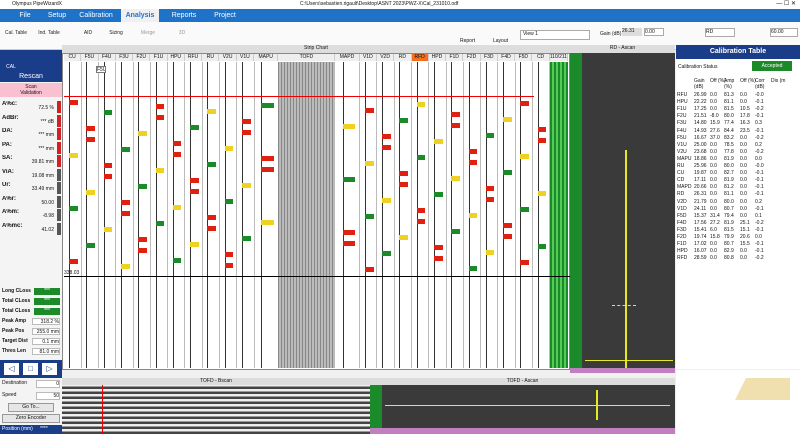 The height and width of the screenshot is (434, 800). I want to click on toolbar-button: AID, so click(88, 33).